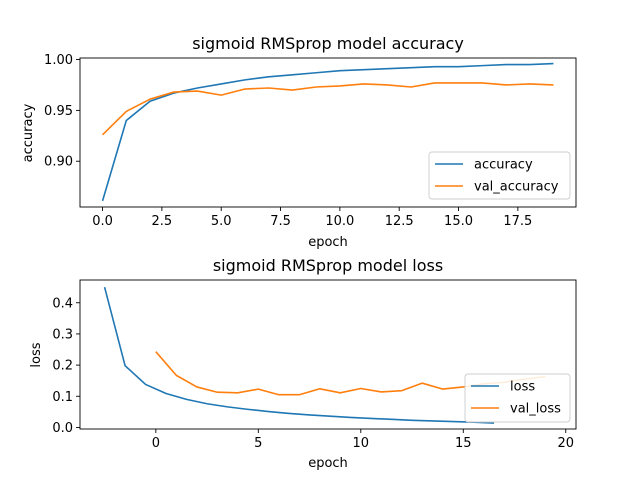 The height and width of the screenshot is (484, 640). I want to click on y-tick-label: 0.0, so click(62, 428).